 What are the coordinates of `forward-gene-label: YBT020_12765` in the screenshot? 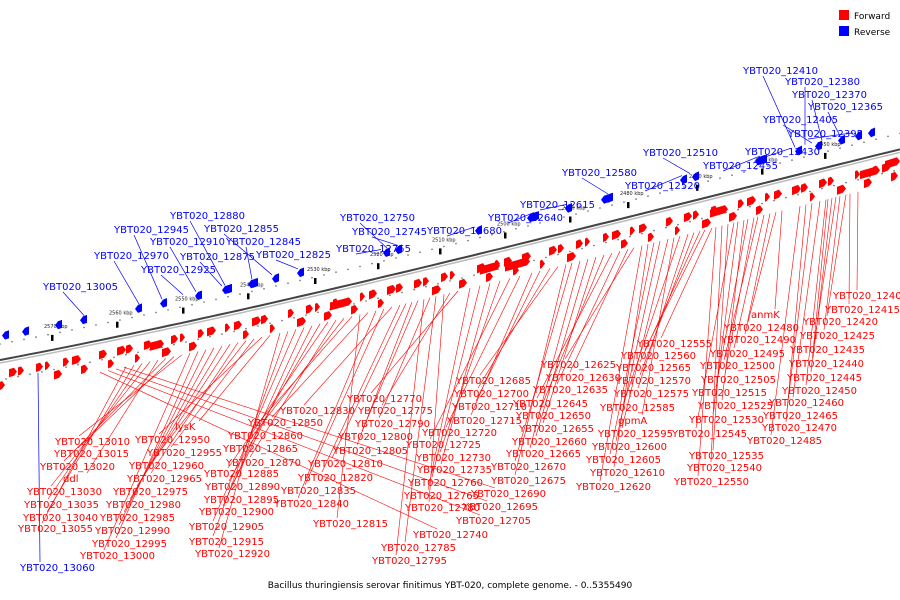 It's located at (441, 496).